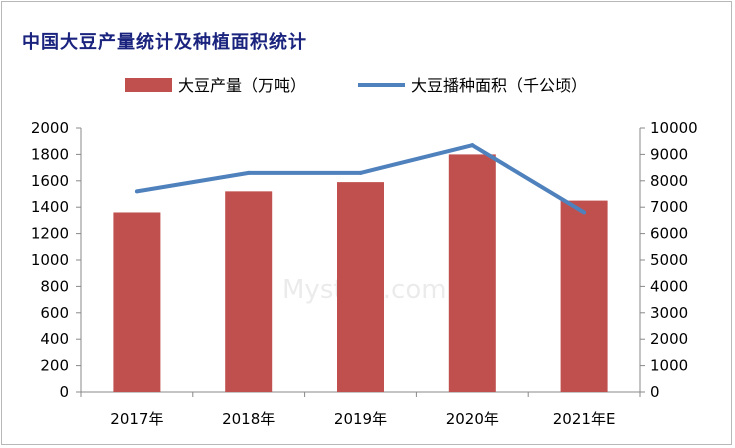 This screenshot has height=448, width=735. Describe the element at coordinates (356, 85) in the screenshot. I see `legend: 大豆产量（万吨） 大豆播种面积（千公顷）` at that location.